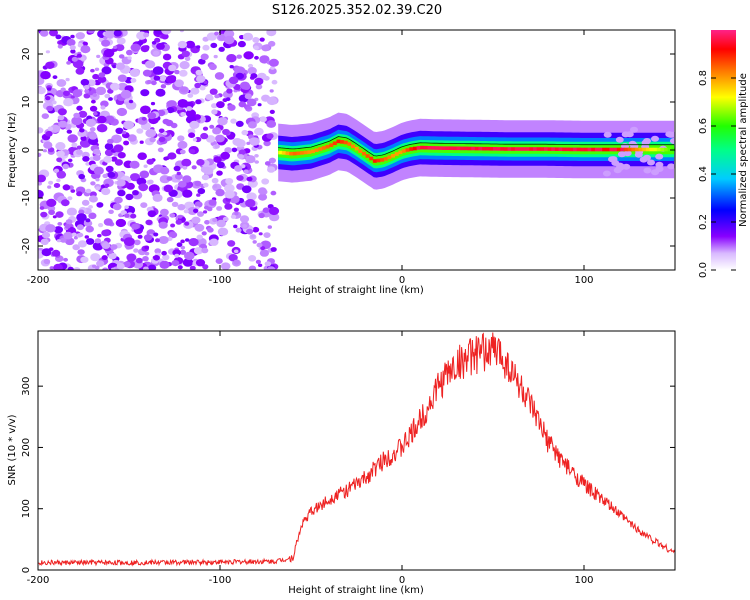  Describe the element at coordinates (703, 270) in the screenshot. I see `colorbar-tick-label: 0.0` at that location.